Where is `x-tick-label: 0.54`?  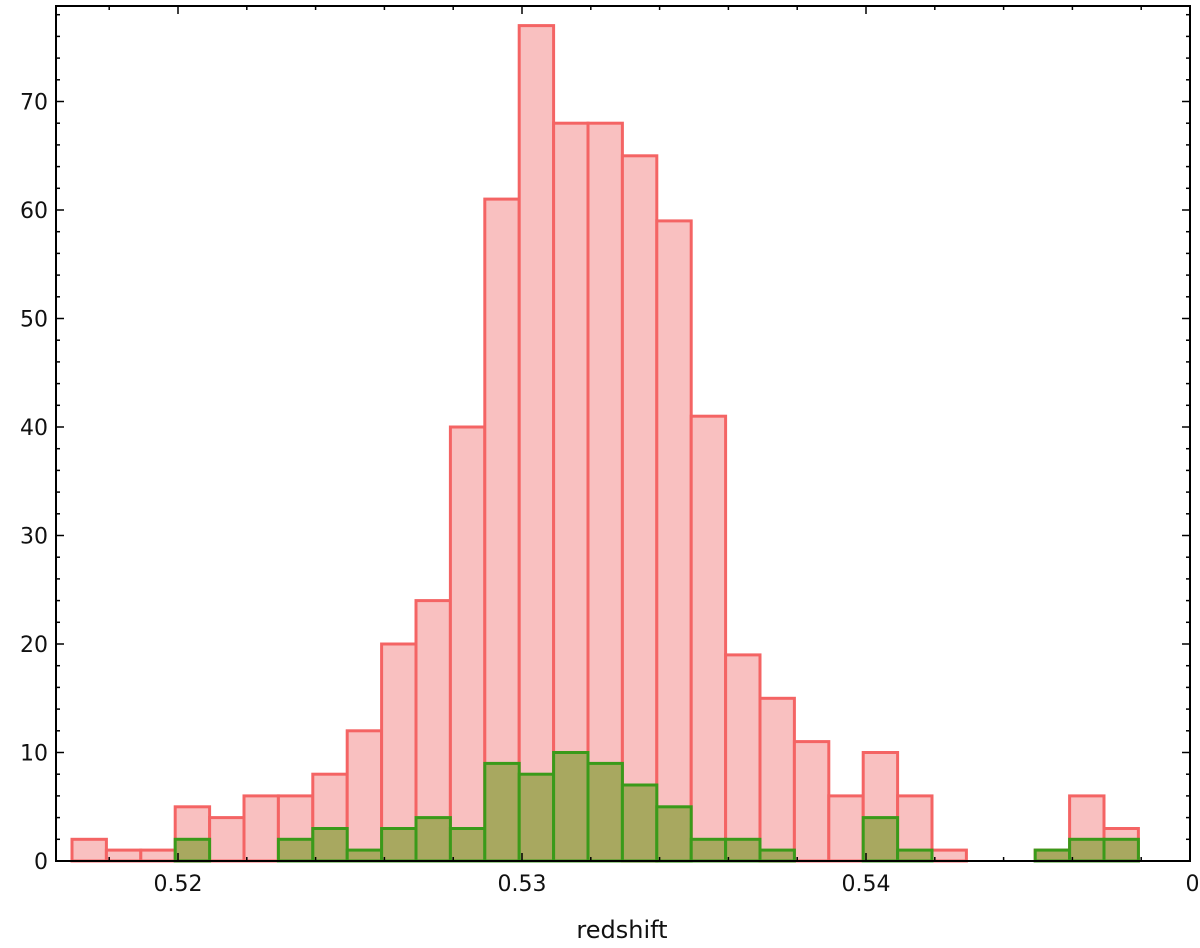 x-tick-label: 0.54 is located at coordinates (866, 884).